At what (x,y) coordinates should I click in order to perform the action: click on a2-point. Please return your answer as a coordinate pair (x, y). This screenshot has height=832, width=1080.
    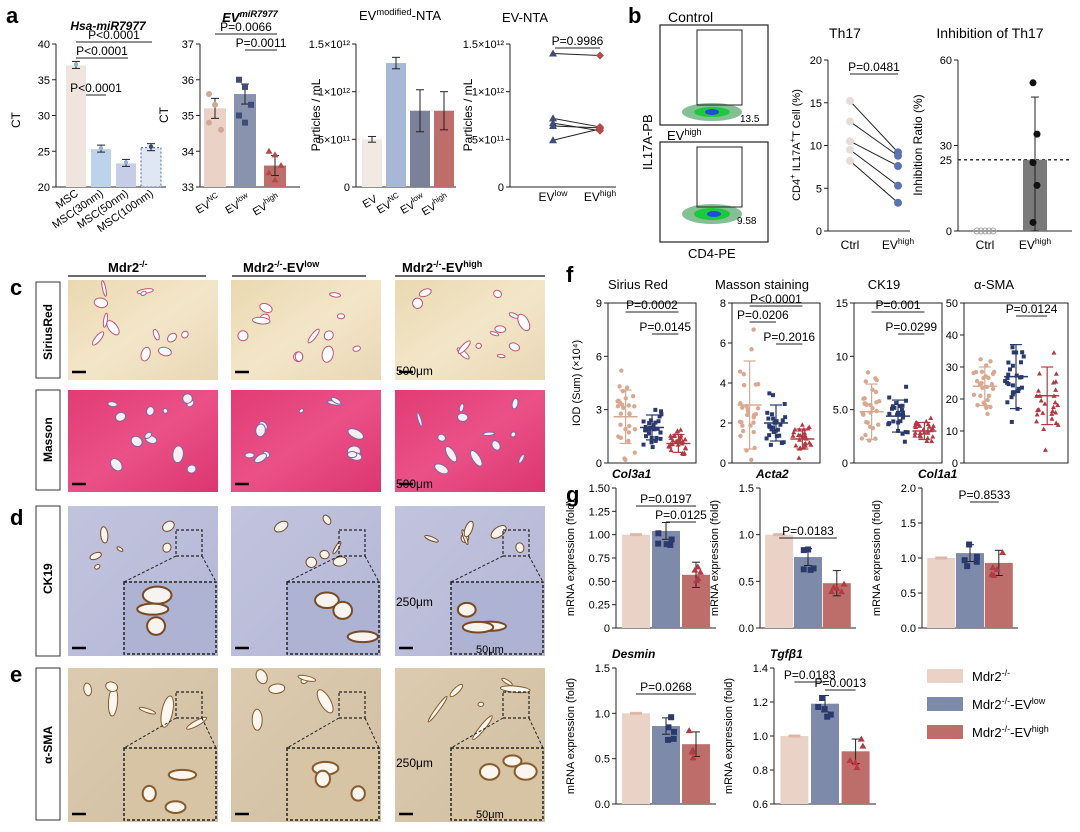
    Looking at the image, I should click on (281, 165).